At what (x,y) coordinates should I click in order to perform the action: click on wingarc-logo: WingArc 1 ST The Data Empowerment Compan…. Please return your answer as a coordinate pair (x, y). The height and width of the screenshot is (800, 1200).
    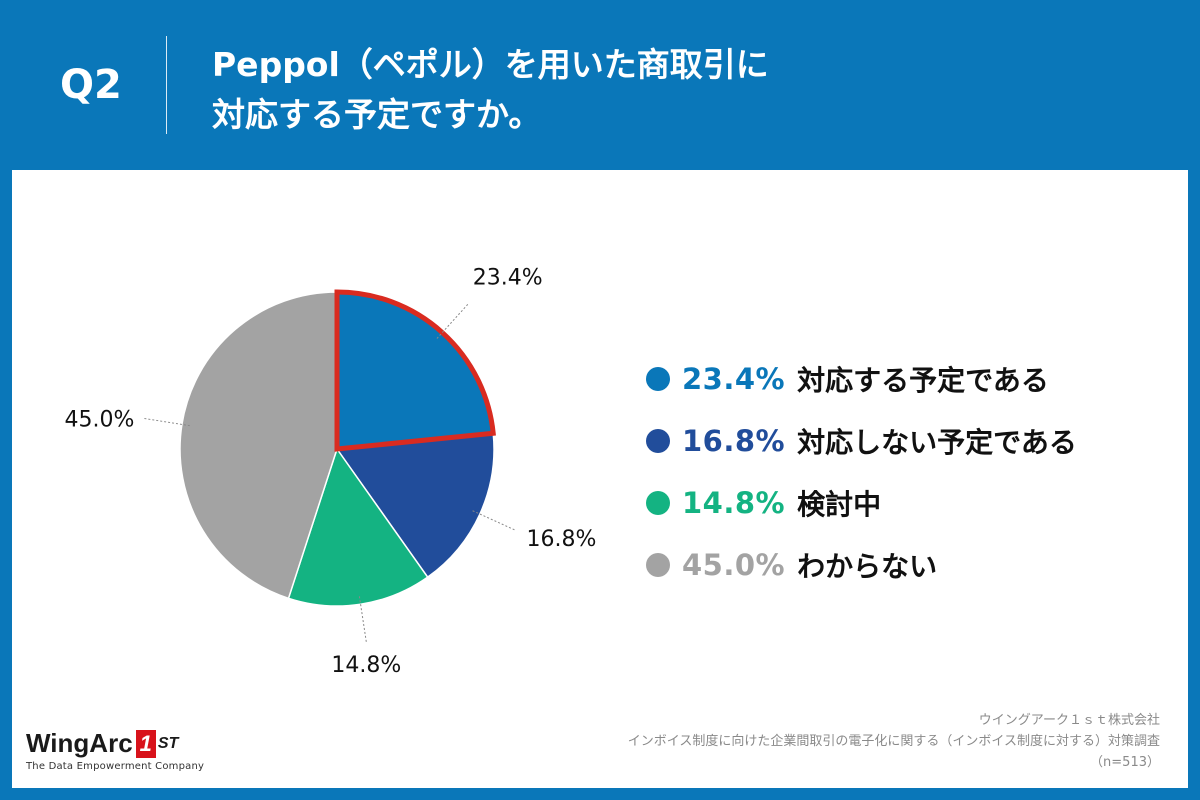
    Looking at the image, I should click on (115, 750).